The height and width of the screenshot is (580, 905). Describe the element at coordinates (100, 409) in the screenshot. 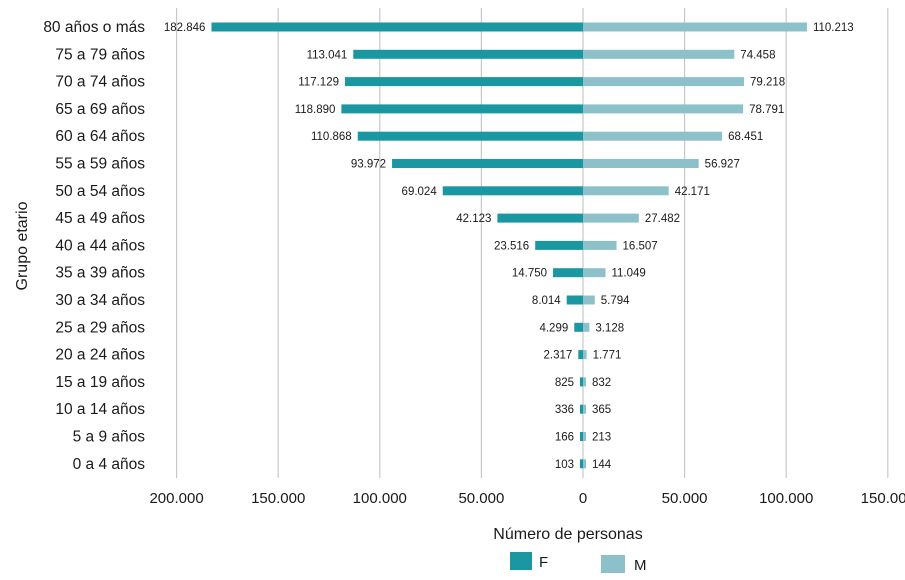

I see `category-label: 10 a 14 años` at that location.